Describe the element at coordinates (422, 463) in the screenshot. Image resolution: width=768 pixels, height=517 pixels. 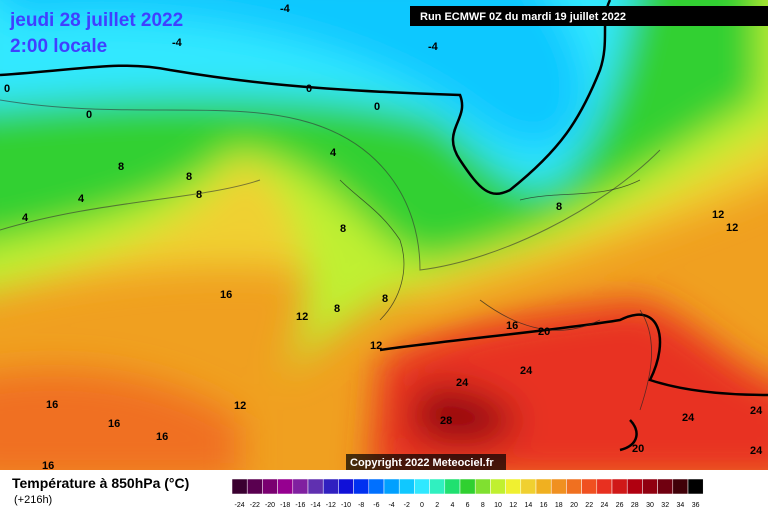
I see `copyright: Copyright 2022 Meteociel.fr` at that location.